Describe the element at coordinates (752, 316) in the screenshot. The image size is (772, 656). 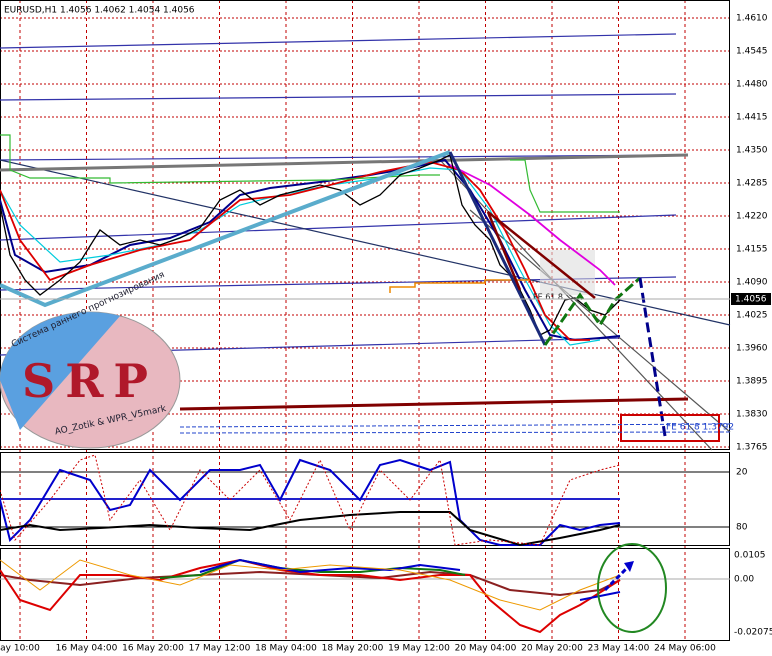
I see `price-label: 1.4025` at that location.